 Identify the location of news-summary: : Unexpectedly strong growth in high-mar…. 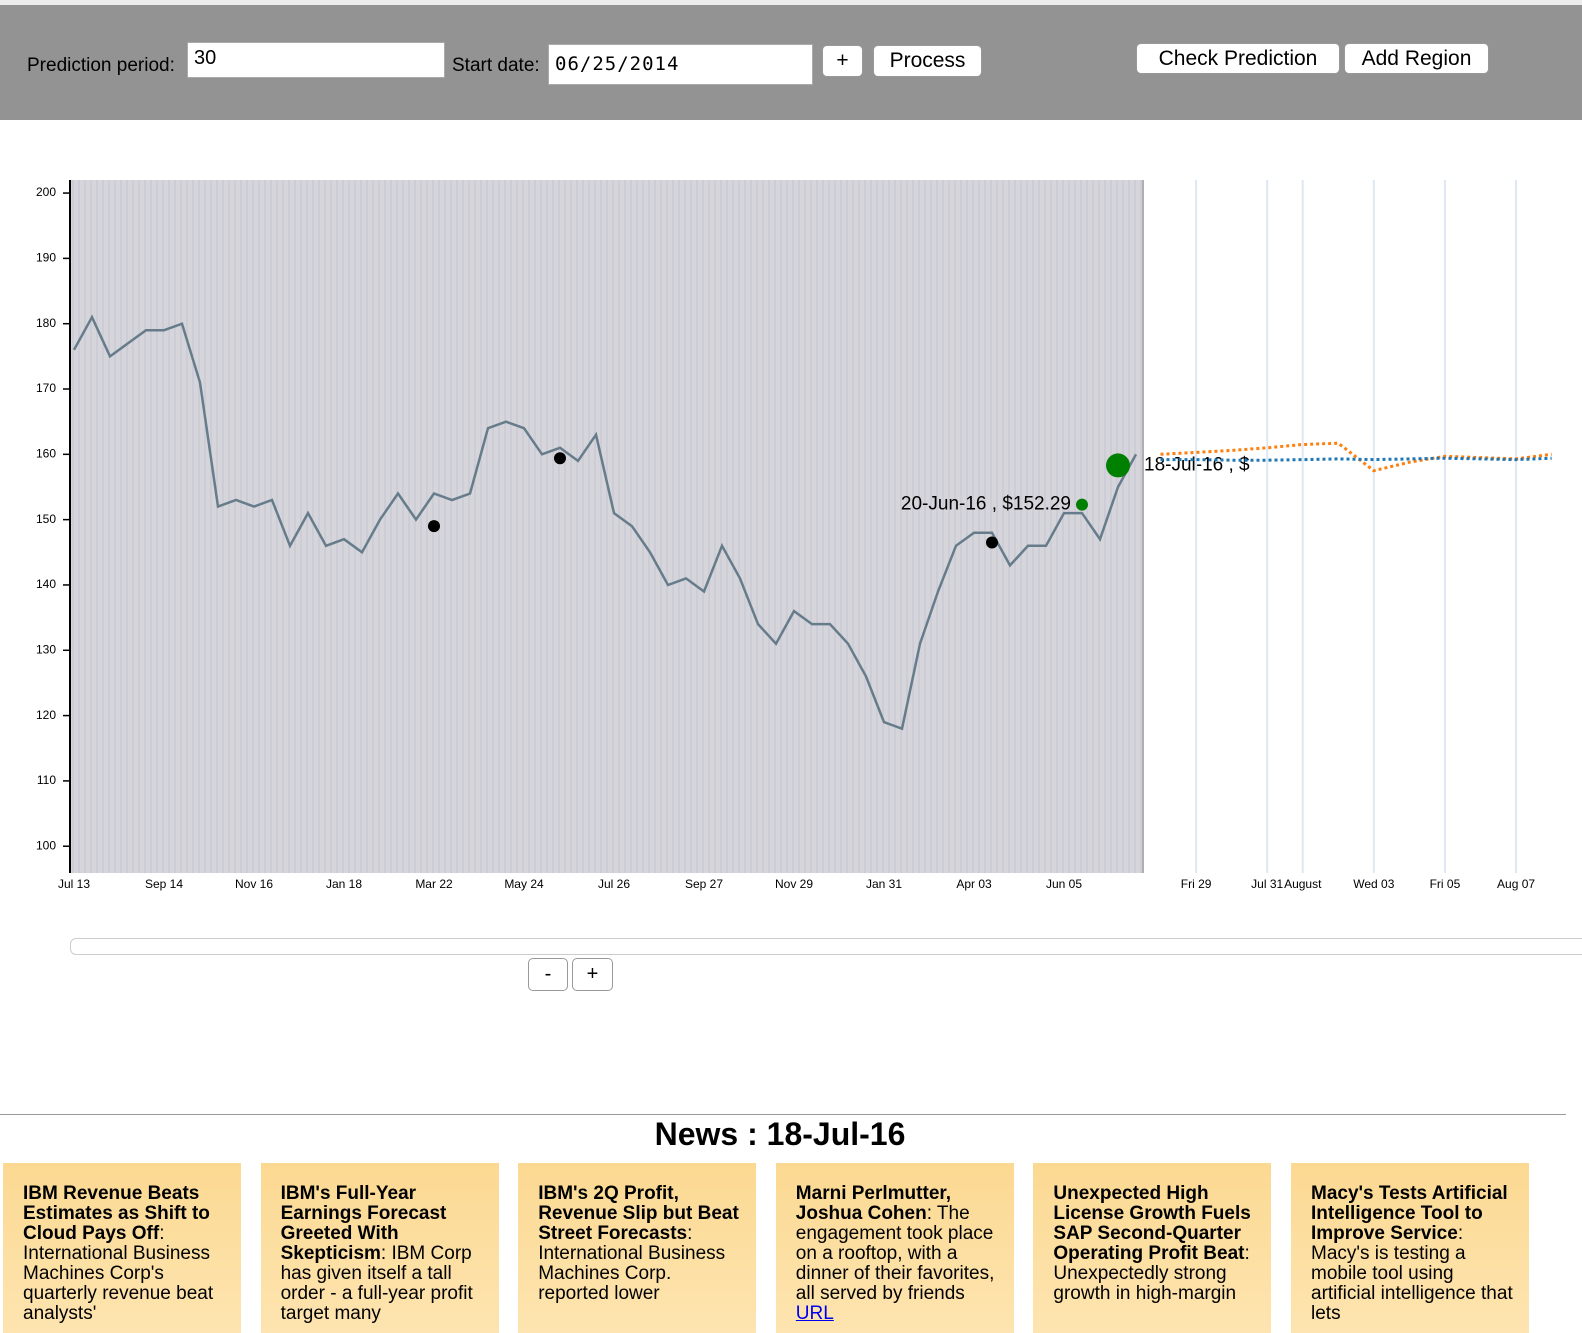
(1151, 1273).